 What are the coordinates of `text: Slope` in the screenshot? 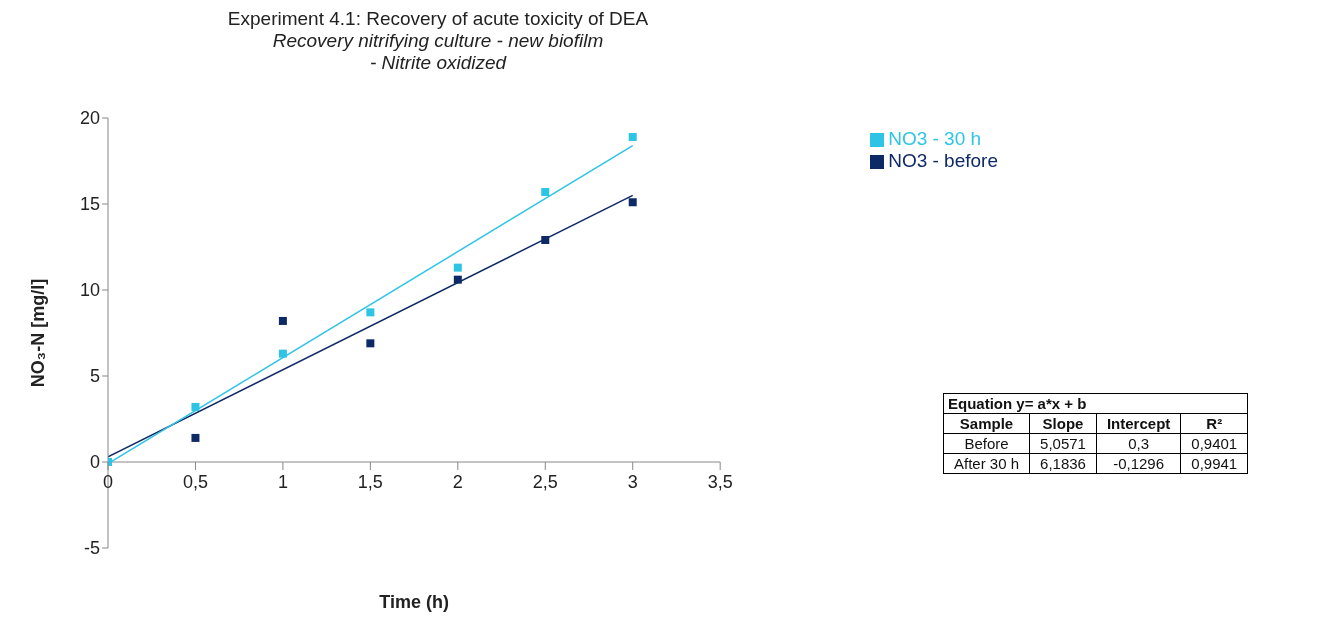 It's located at (1063, 423).